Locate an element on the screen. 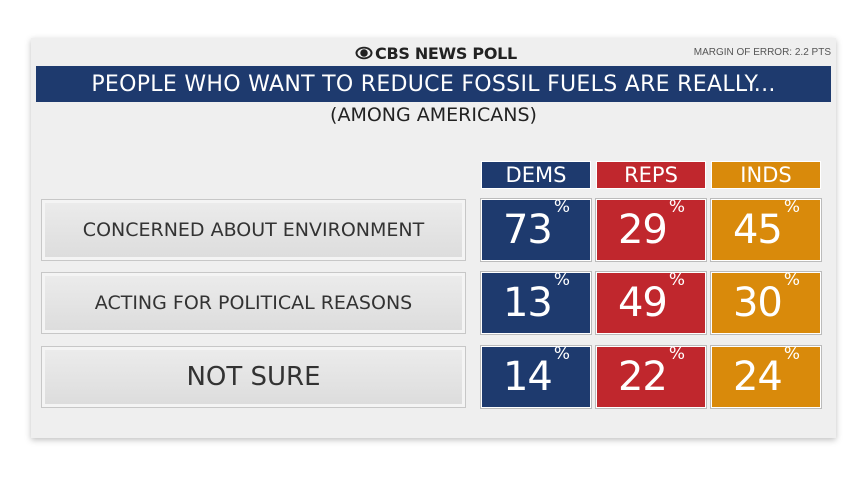 This screenshot has height=488, width=867. margin-of-error: MARGIN OF ERROR: 2.2 PTS is located at coordinates (762, 52).